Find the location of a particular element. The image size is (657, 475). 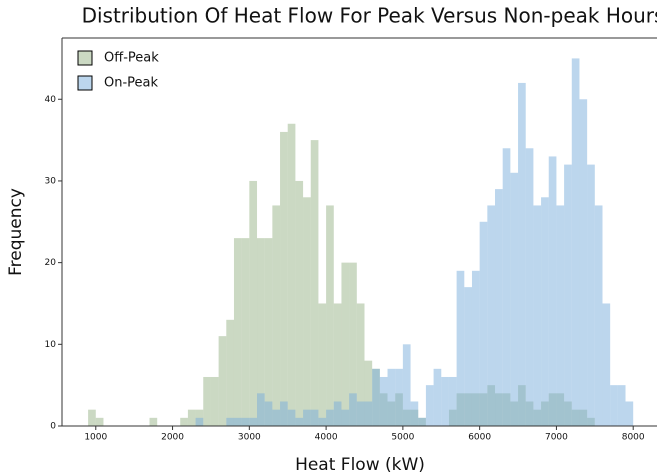

legend-label: Off-Peak is located at coordinates (131, 58).